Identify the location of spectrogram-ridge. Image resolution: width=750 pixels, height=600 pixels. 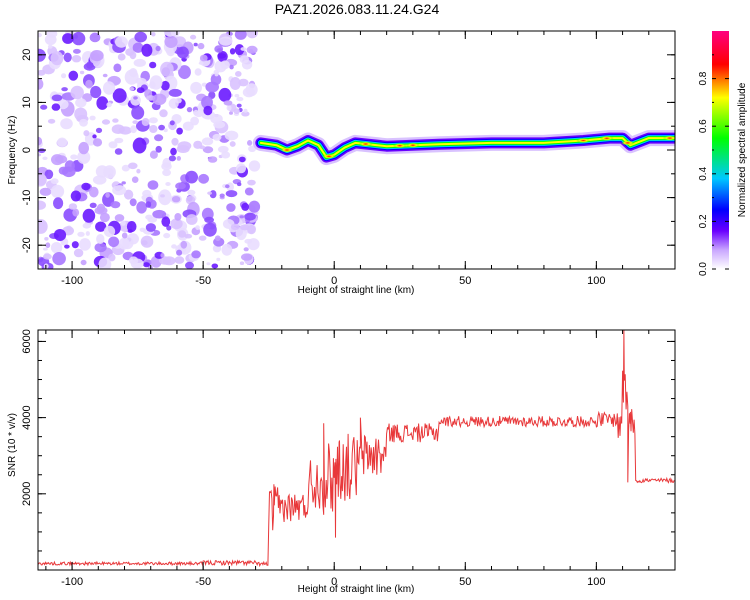
(463, 148).